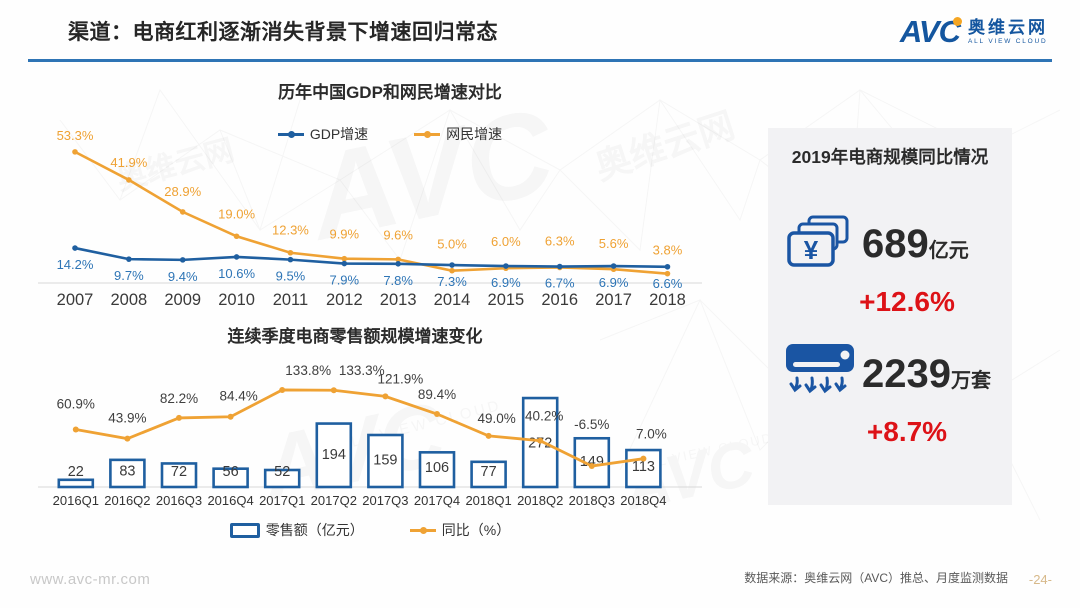 This screenshot has width=1080, height=608. I want to click on svg-text: 2017Q4, so click(437, 500).